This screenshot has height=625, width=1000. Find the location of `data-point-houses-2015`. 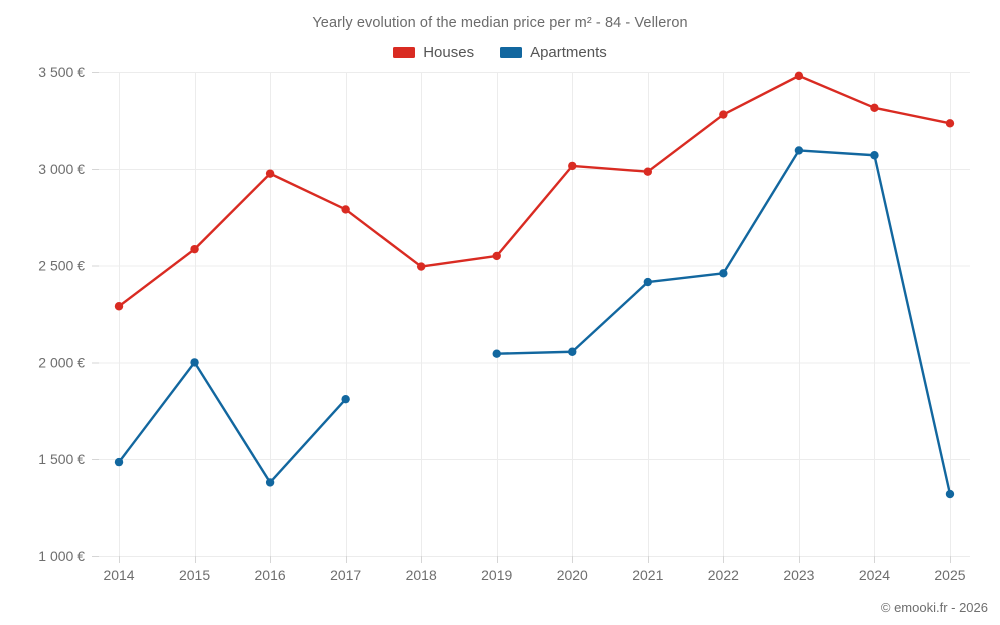

data-point-houses-2015 is located at coordinates (194, 249).